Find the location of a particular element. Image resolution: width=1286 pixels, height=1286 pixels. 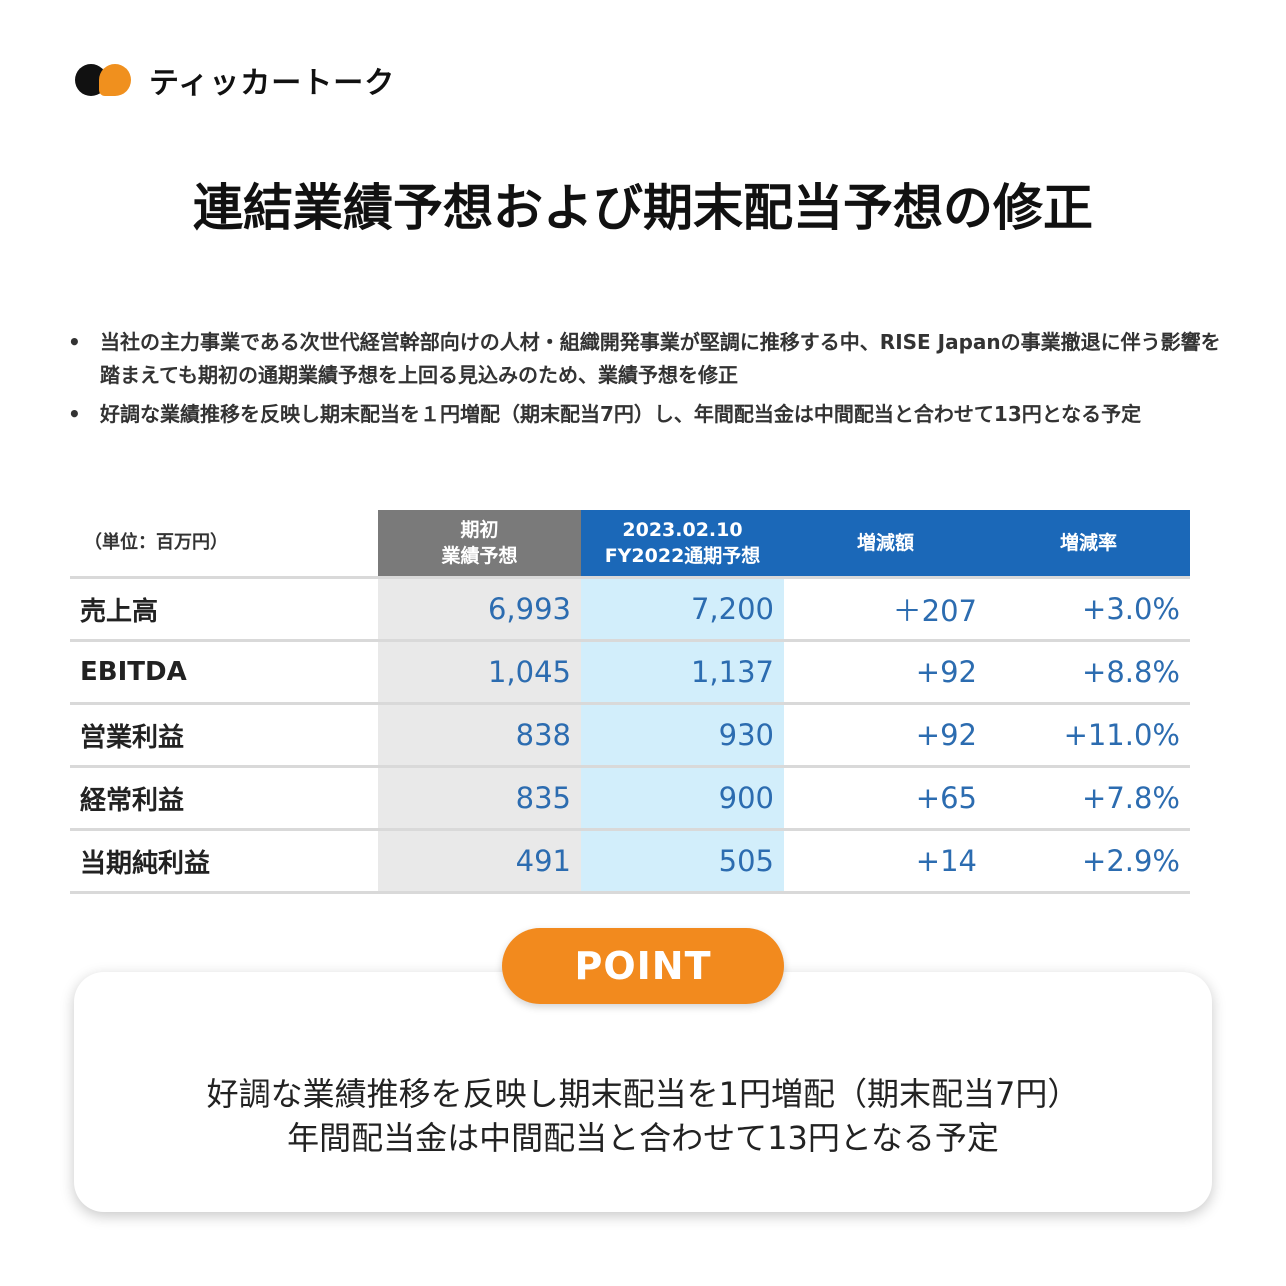

table-row: 営業利益 838 930 +92 +11.0% is located at coordinates (630, 733).